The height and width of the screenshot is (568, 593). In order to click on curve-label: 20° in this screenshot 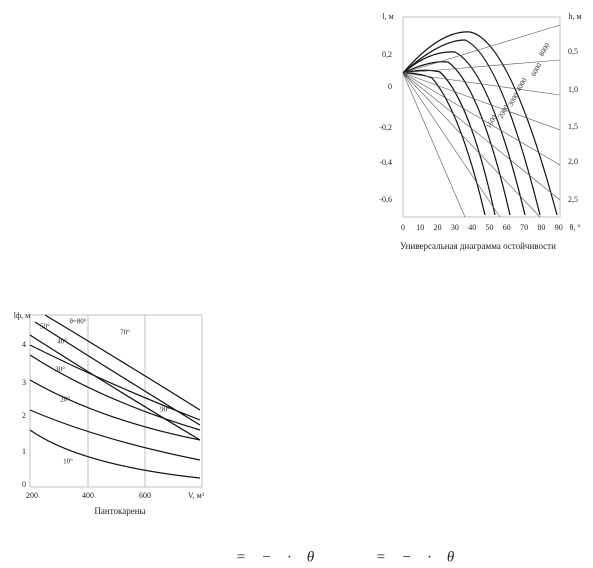, I will do `click(65, 400)`.